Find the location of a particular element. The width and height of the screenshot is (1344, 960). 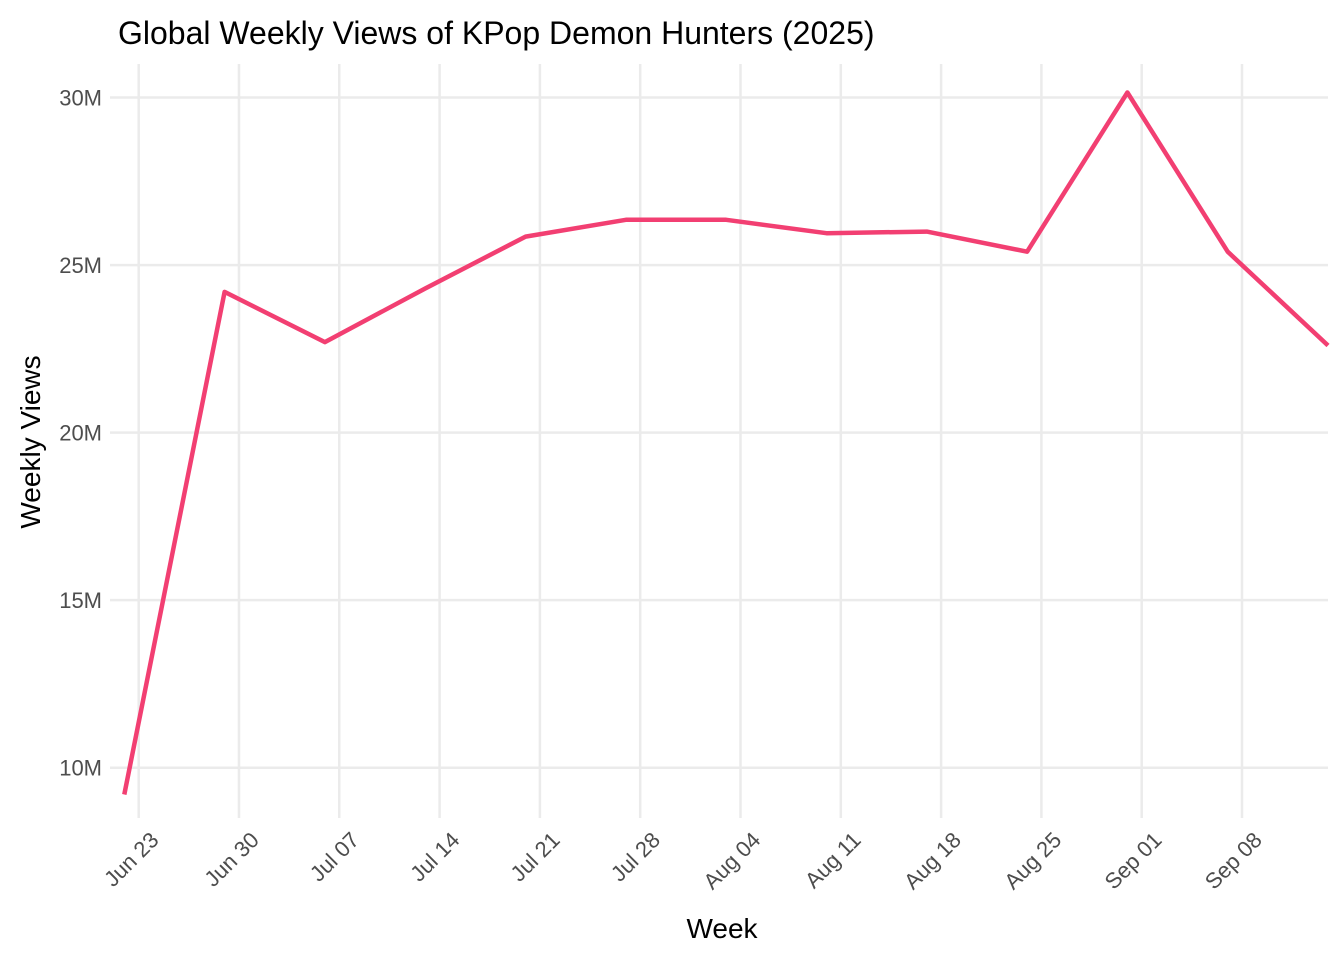

x-tick-label: Jul 14 is located at coordinates (434, 856).